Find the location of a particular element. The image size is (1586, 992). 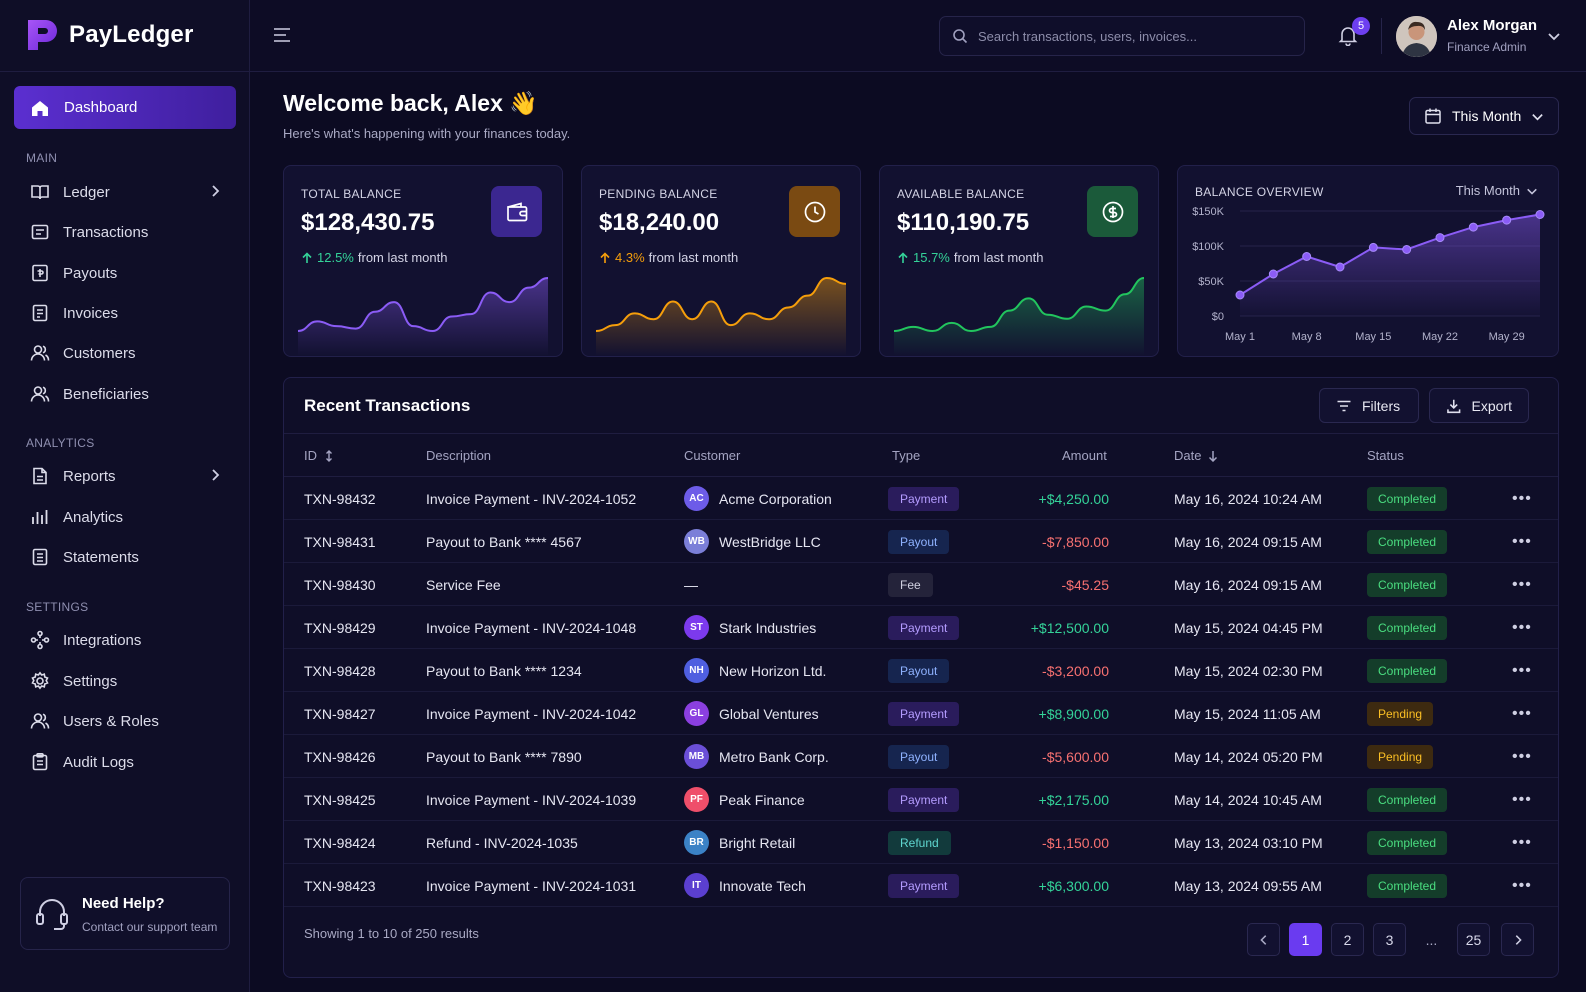

column-header-type: Type is located at coordinates (906, 455).